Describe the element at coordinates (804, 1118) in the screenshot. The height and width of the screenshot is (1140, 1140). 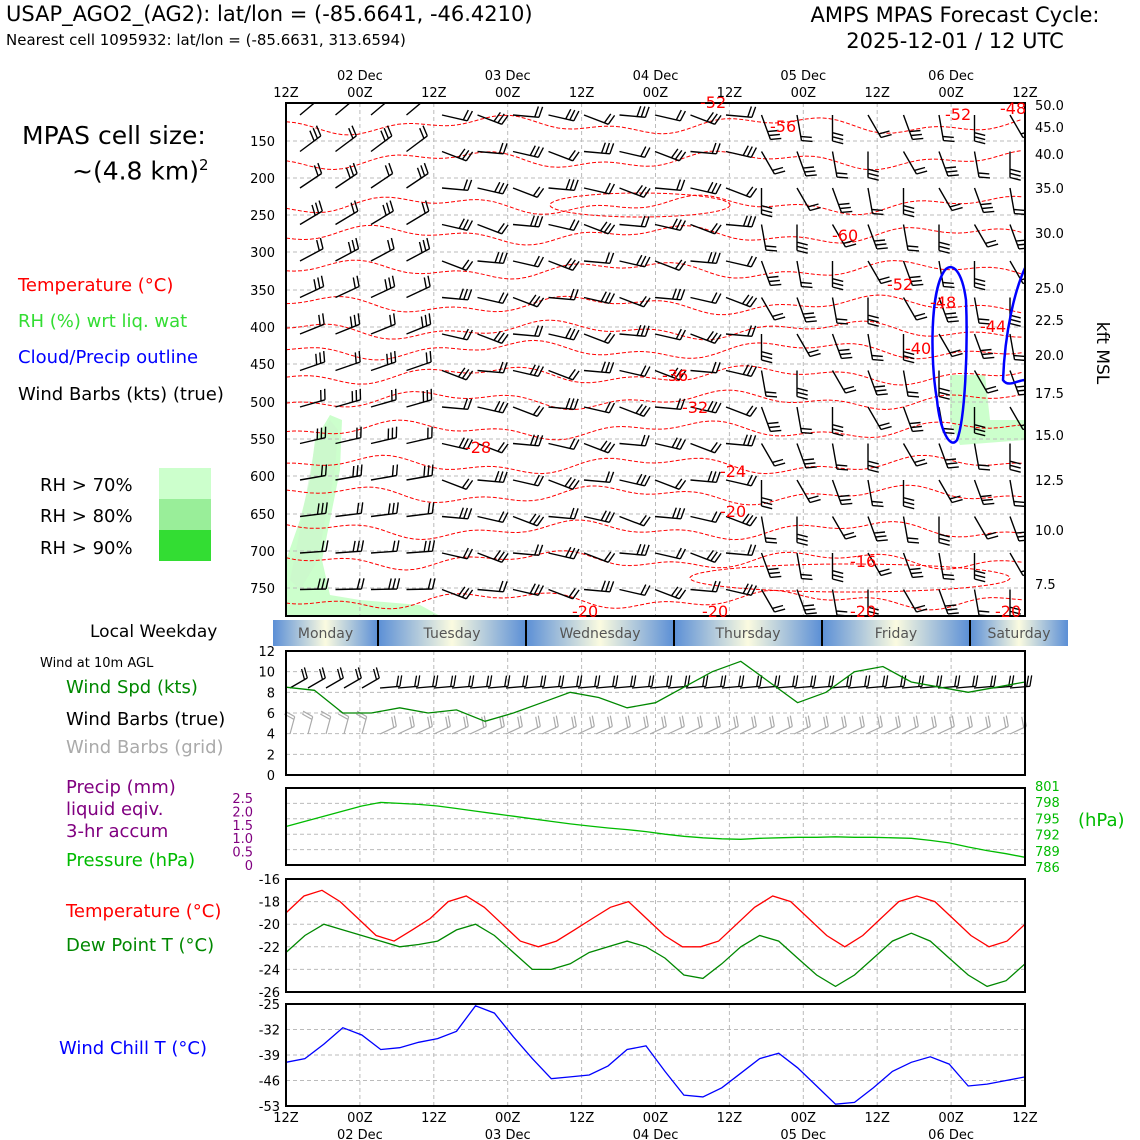
I see `bottom-time-tick: 00Z` at that location.